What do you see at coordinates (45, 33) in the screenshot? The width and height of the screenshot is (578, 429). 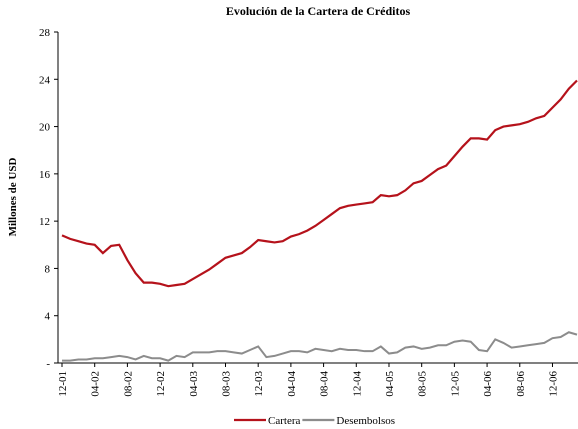 I see `y-tick-label: 28` at bounding box center [45, 33].